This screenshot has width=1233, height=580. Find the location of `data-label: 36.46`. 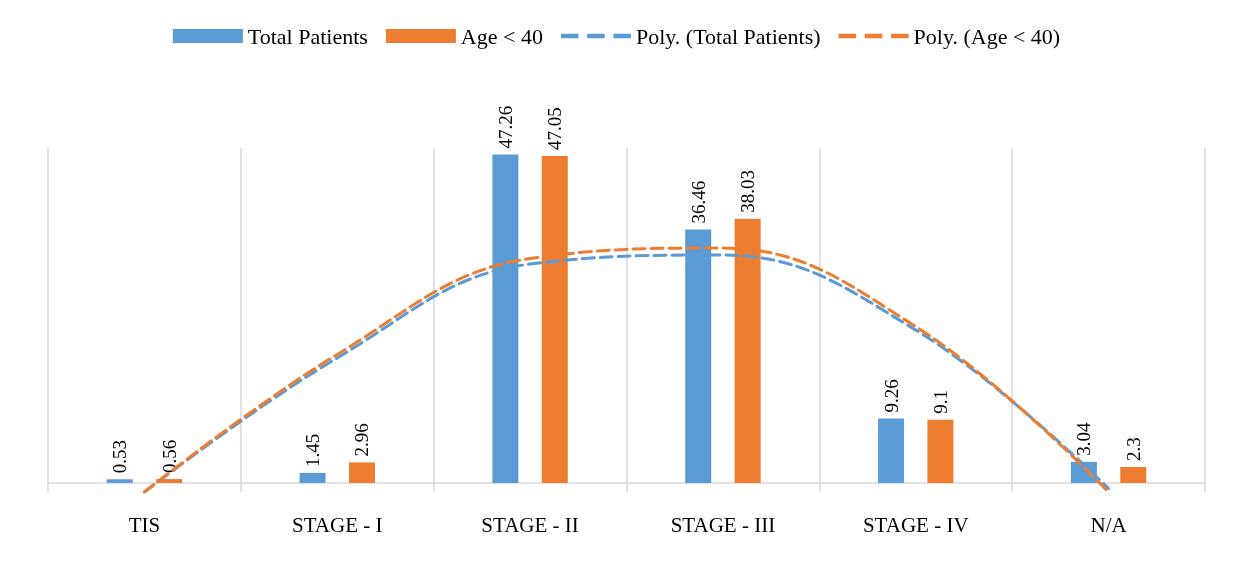

data-label: 36.46 is located at coordinates (698, 202).